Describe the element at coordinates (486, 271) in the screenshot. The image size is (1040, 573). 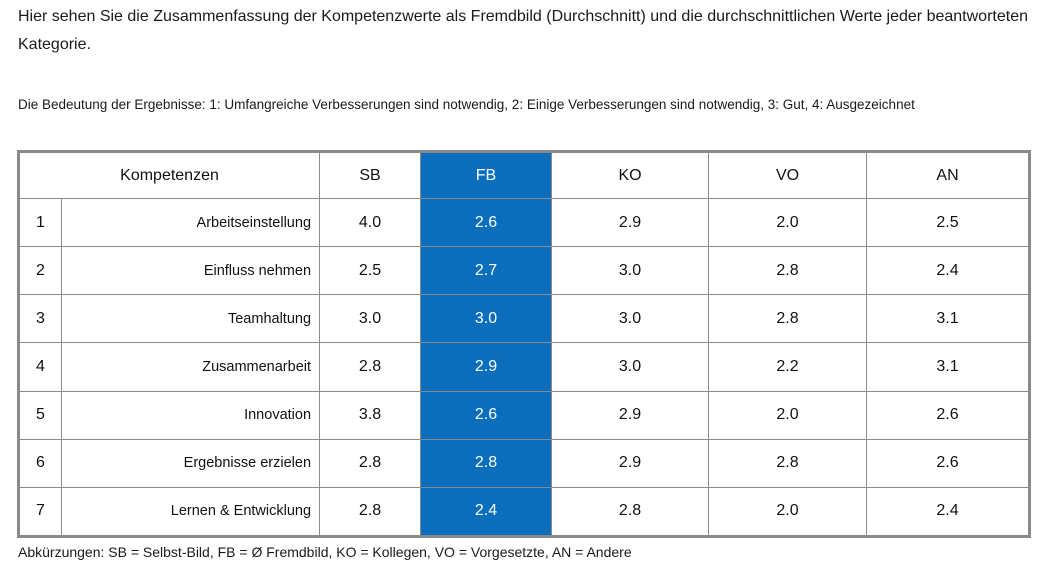
I see `fb-value: 2.7` at that location.